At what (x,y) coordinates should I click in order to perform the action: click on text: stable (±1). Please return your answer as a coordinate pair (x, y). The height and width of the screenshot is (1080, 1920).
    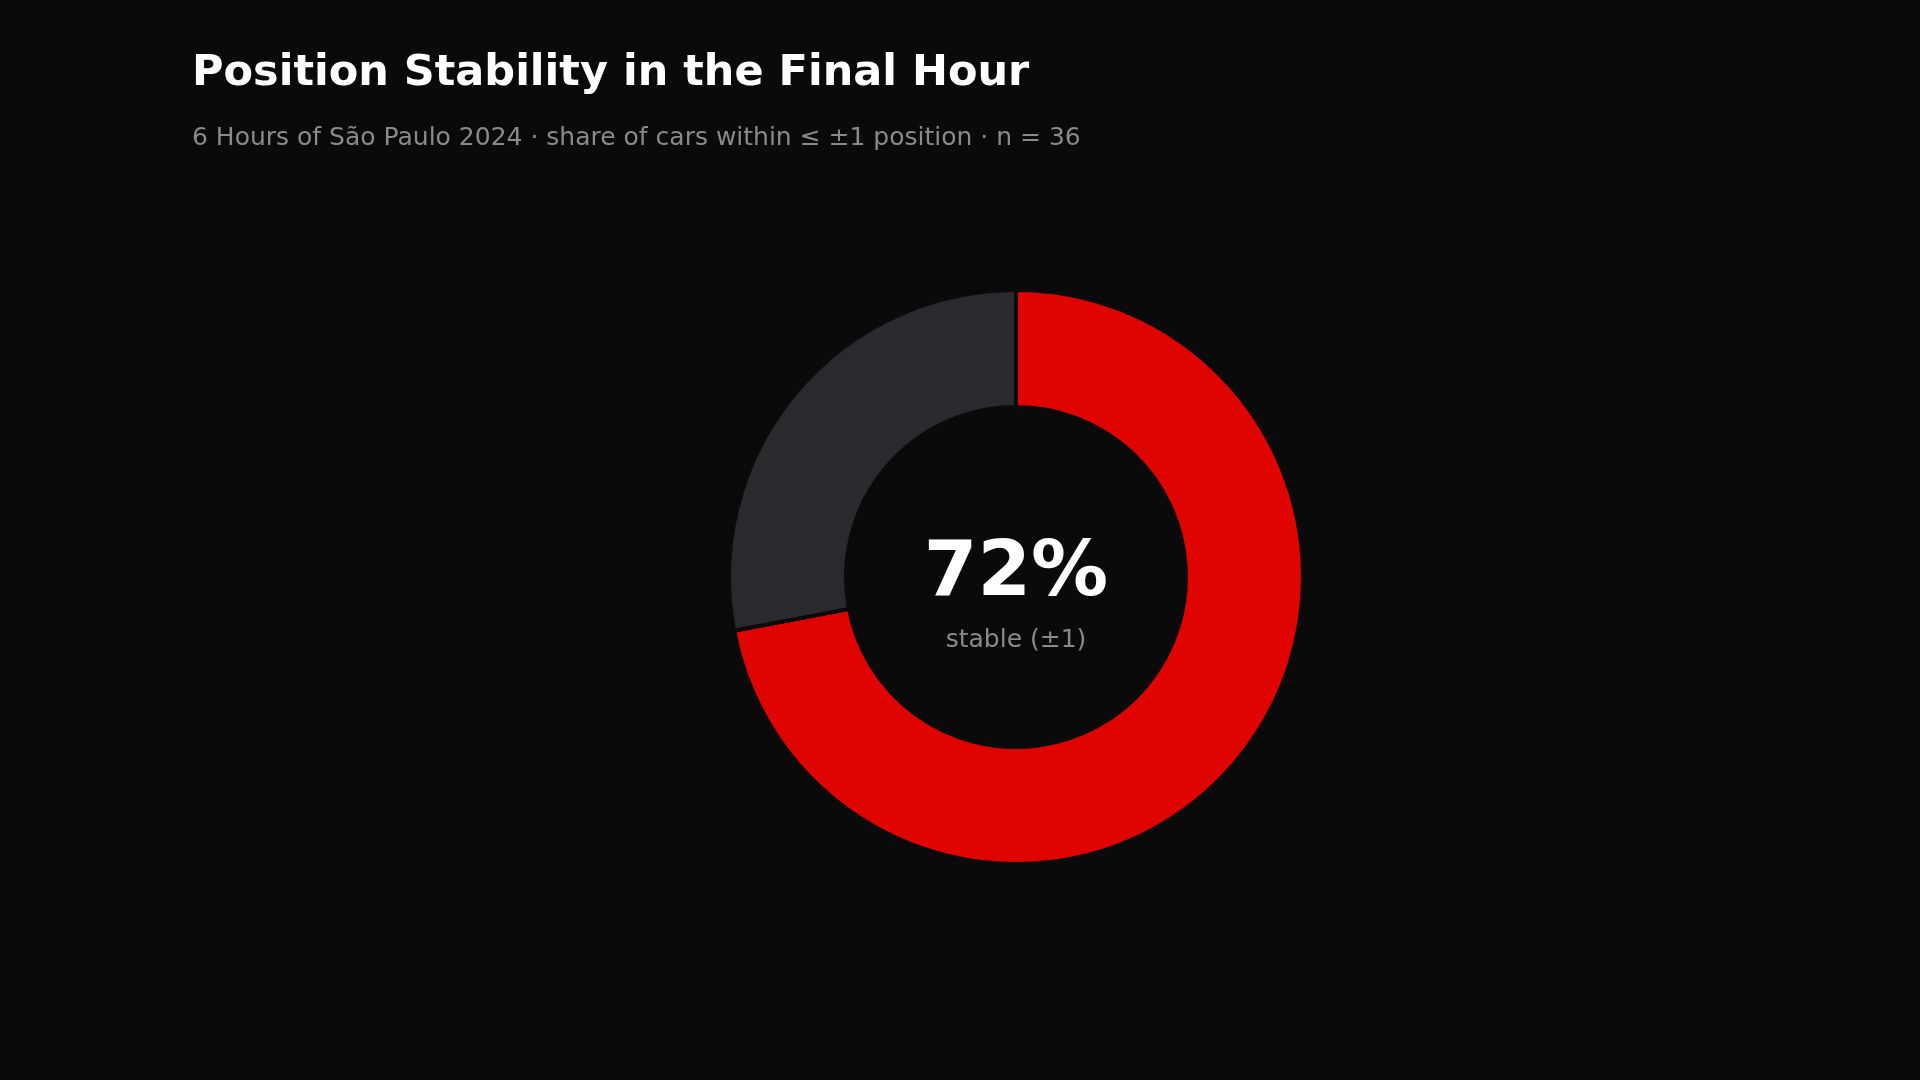
    Looking at the image, I should click on (1016, 638).